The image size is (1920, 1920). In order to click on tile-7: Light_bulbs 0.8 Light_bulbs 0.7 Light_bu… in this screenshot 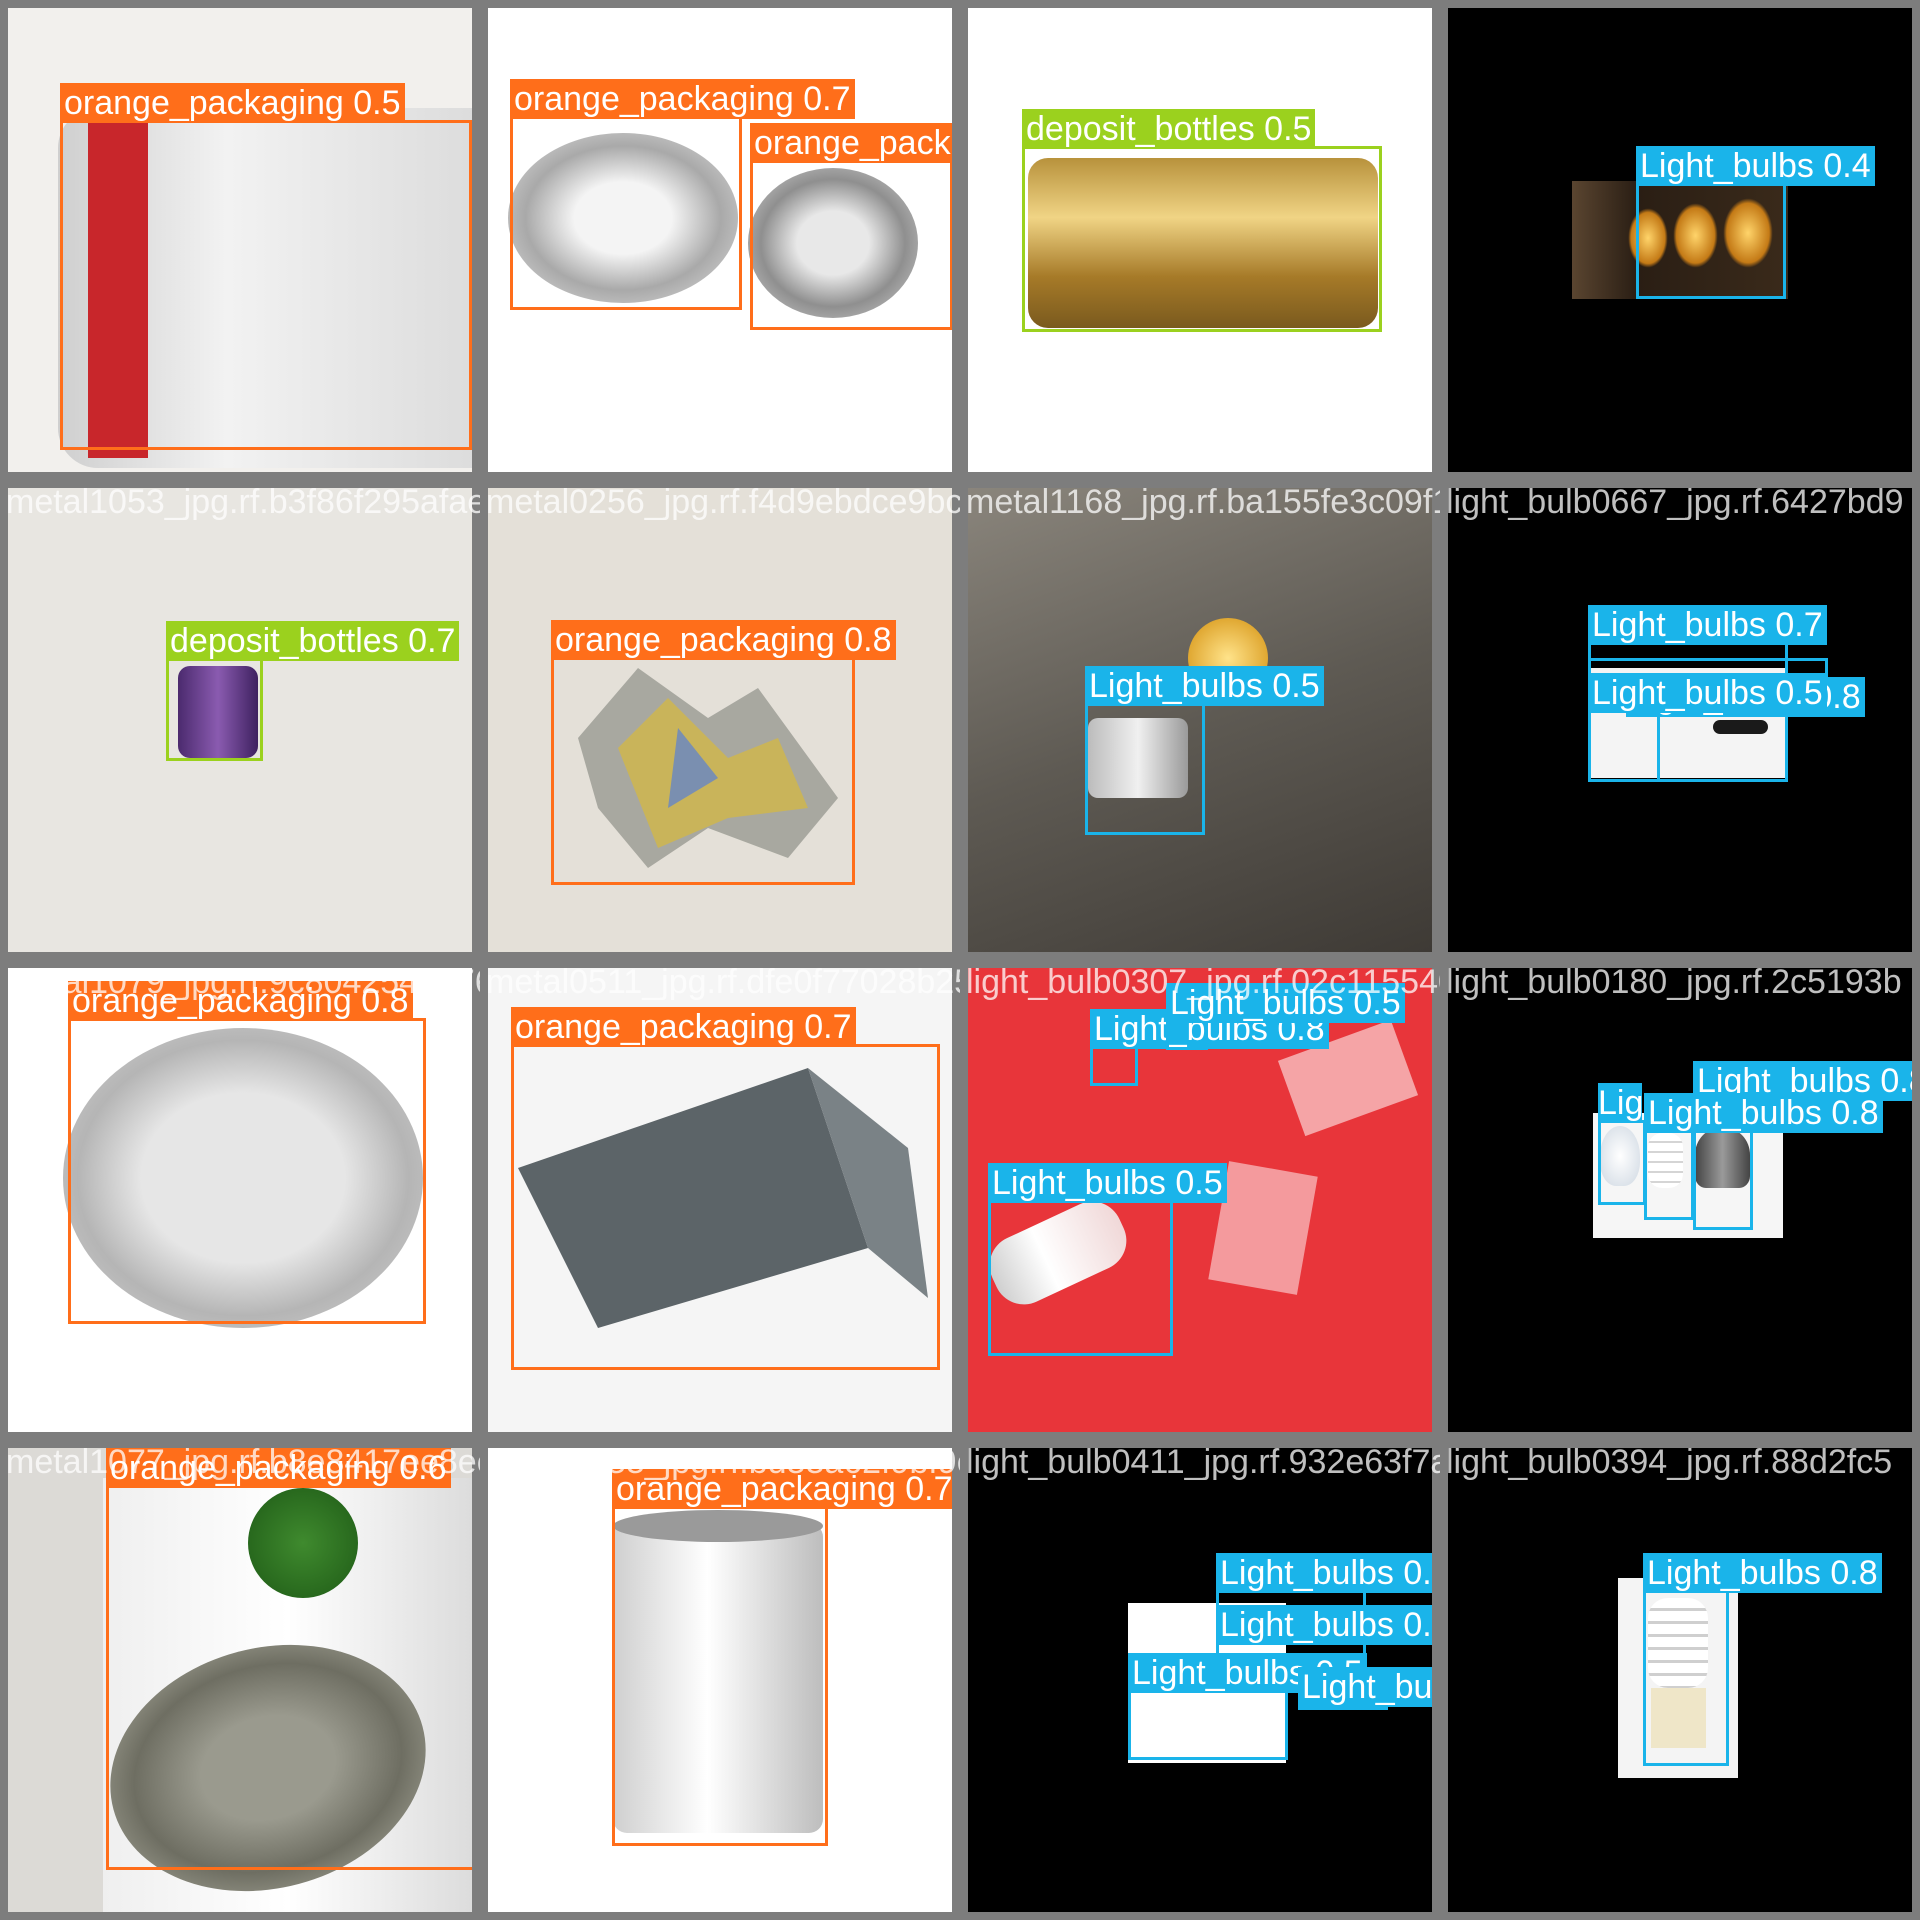, I will do `click(1680, 720)`.